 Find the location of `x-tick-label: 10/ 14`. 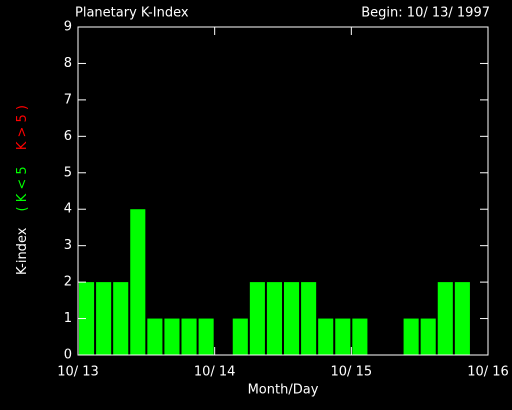

x-tick-label: 10/ 14 is located at coordinates (215, 372).